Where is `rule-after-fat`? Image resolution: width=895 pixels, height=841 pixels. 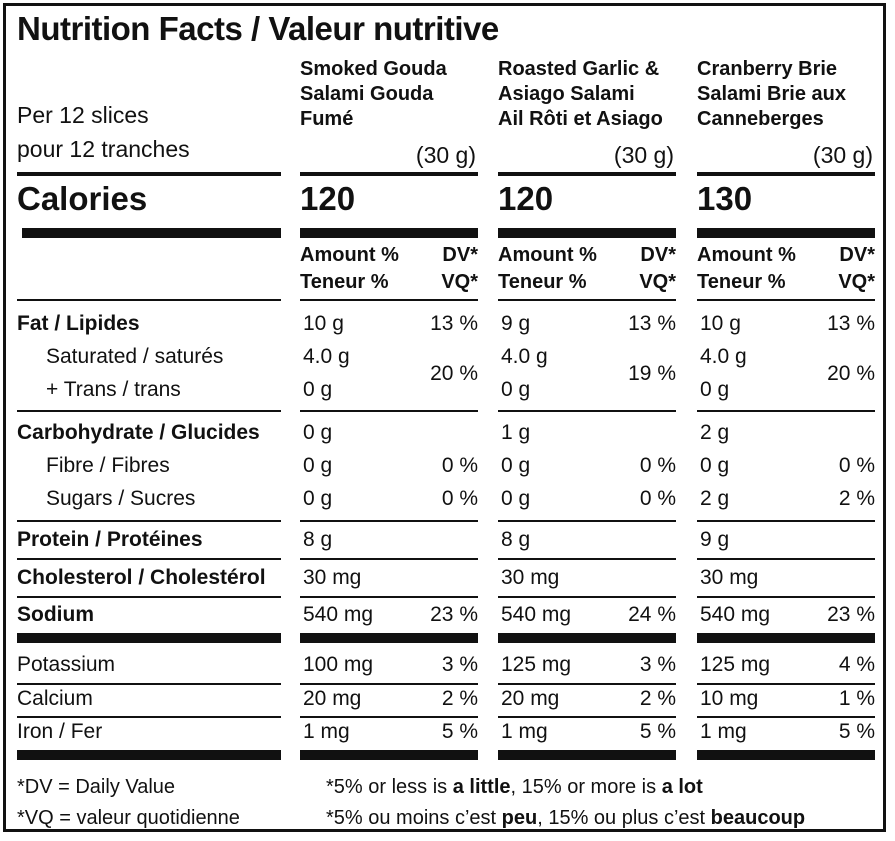
rule-after-fat is located at coordinates (149, 411).